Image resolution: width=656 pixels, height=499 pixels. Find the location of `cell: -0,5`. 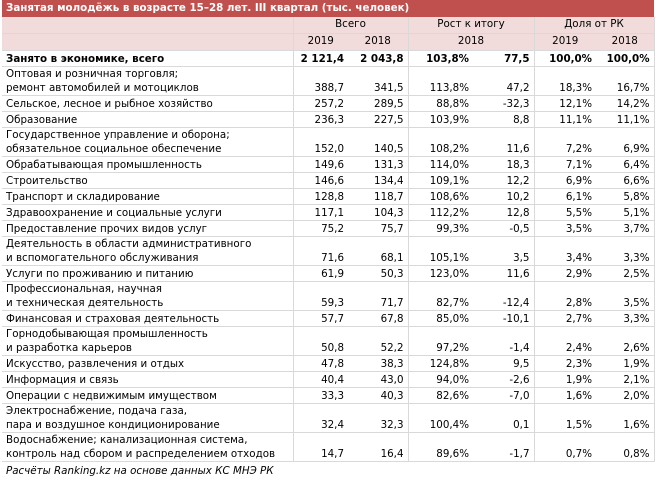

cell: -0,5 is located at coordinates (504, 228).